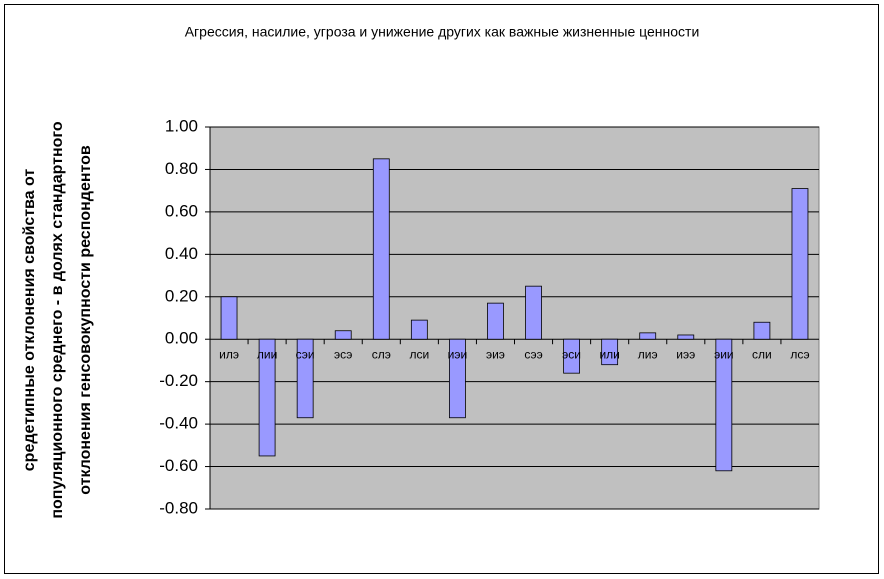  Describe the element at coordinates (267, 354) in the screenshot. I see `x-tick-label: лии` at that location.